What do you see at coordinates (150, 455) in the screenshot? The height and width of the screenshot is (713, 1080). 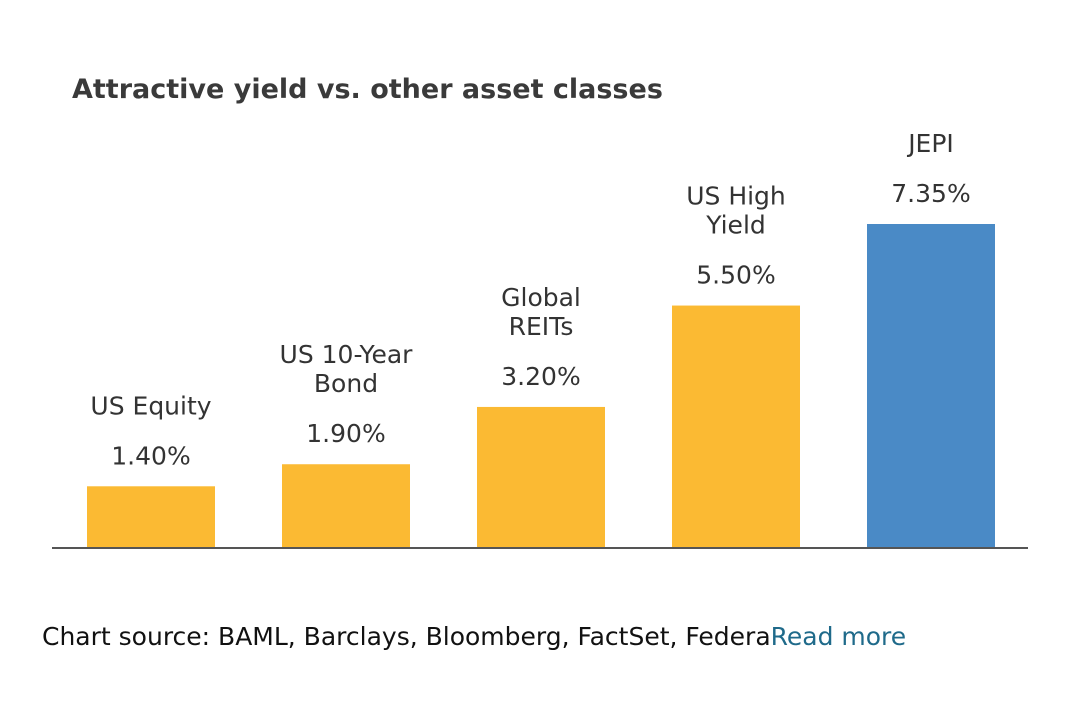 I see `value-label-us-equity: 1.40%` at bounding box center [150, 455].